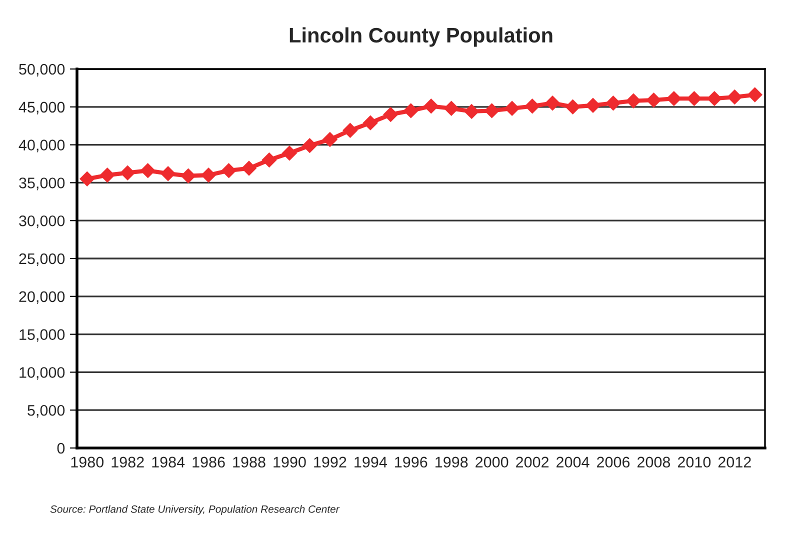 The width and height of the screenshot is (789, 535). I want to click on x-tick-label: 2002, so click(532, 462).